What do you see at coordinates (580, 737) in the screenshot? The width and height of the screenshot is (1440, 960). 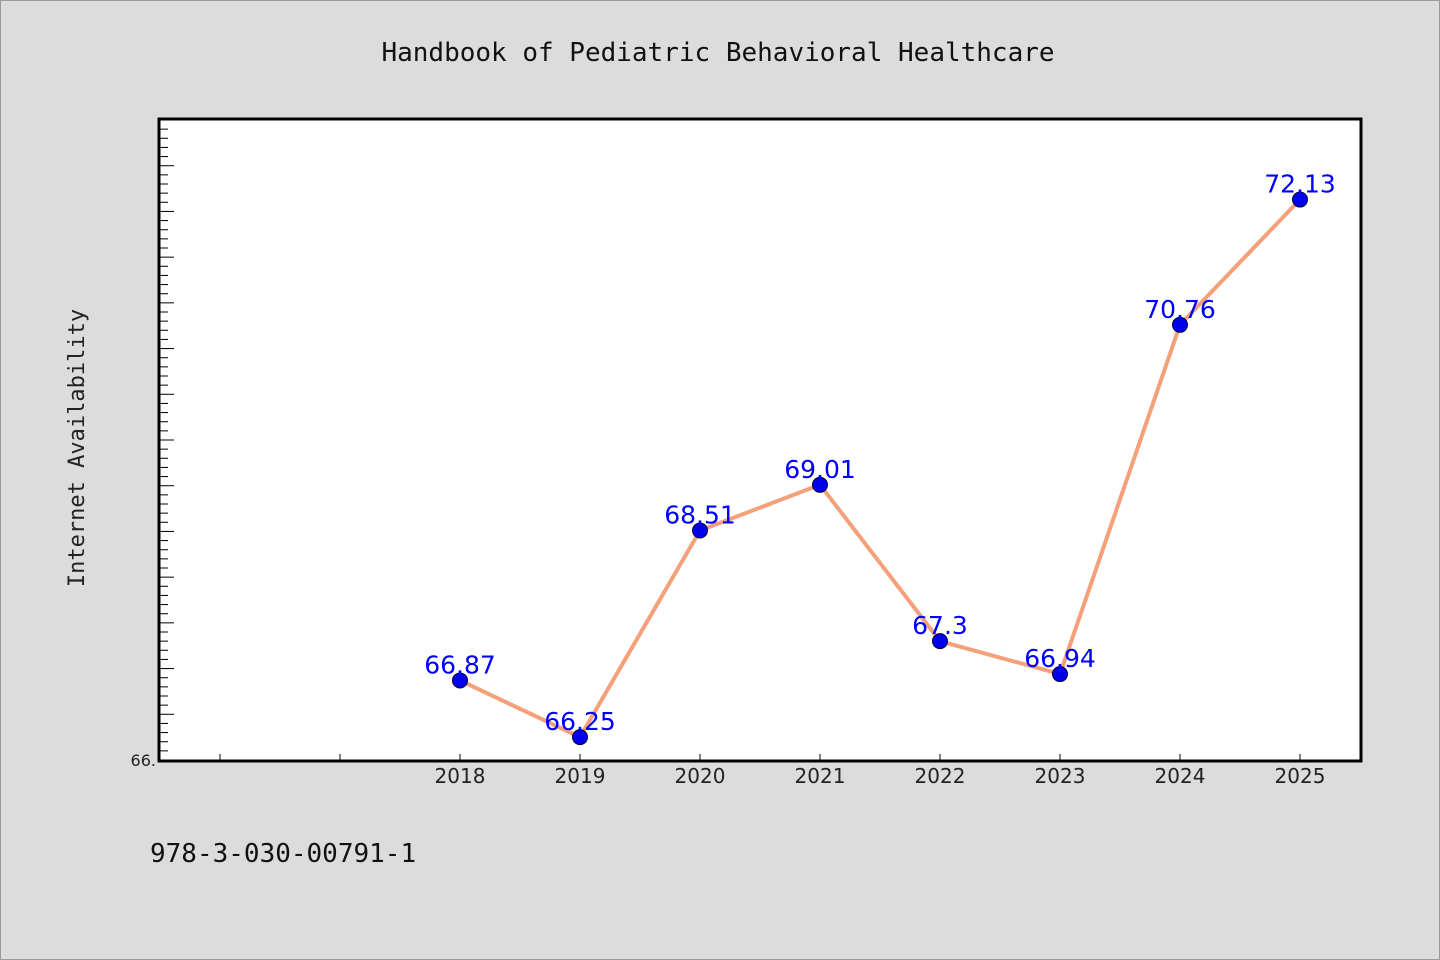 I see `data-point-2019` at bounding box center [580, 737].